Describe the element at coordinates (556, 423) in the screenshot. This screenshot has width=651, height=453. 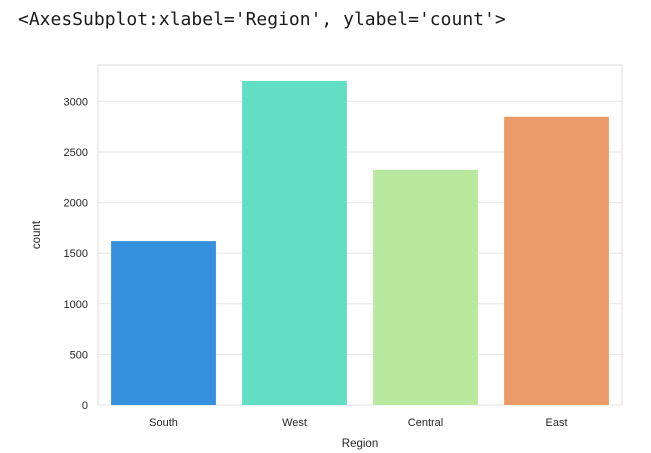
I see `x-tick-label-east: East` at that location.